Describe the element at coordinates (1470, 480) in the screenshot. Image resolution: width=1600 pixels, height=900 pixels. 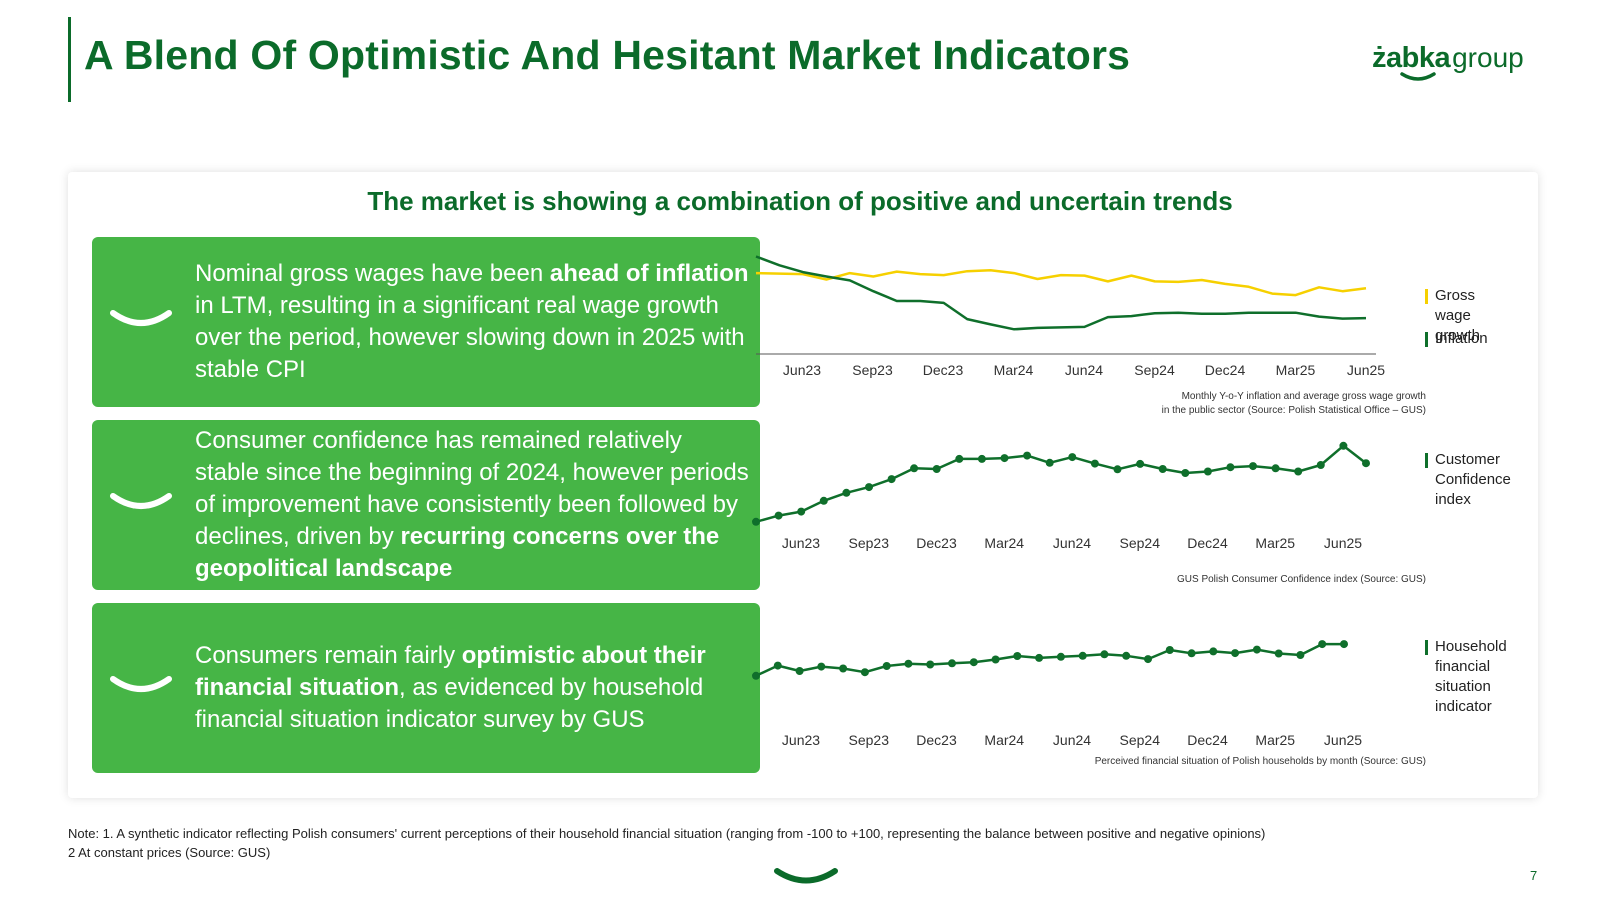
I see `legend-customer-confidence: Customer Confidence index` at that location.